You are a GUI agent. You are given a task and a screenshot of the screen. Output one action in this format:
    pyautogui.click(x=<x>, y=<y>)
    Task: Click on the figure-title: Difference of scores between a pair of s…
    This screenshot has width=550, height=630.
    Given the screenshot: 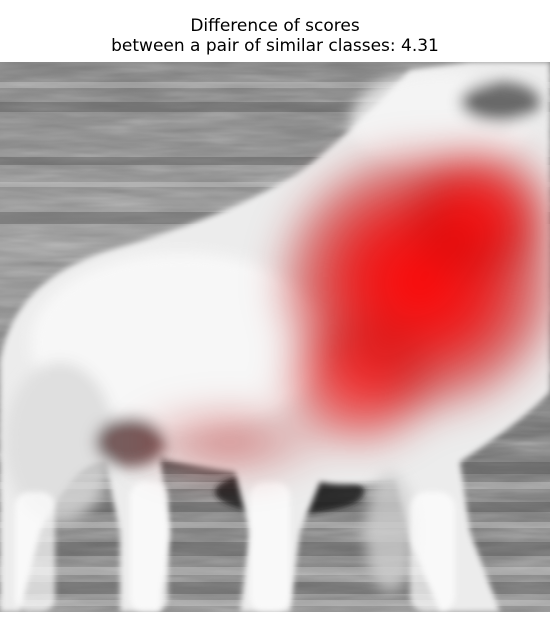 What is the action you would take?
    pyautogui.click(x=275, y=36)
    